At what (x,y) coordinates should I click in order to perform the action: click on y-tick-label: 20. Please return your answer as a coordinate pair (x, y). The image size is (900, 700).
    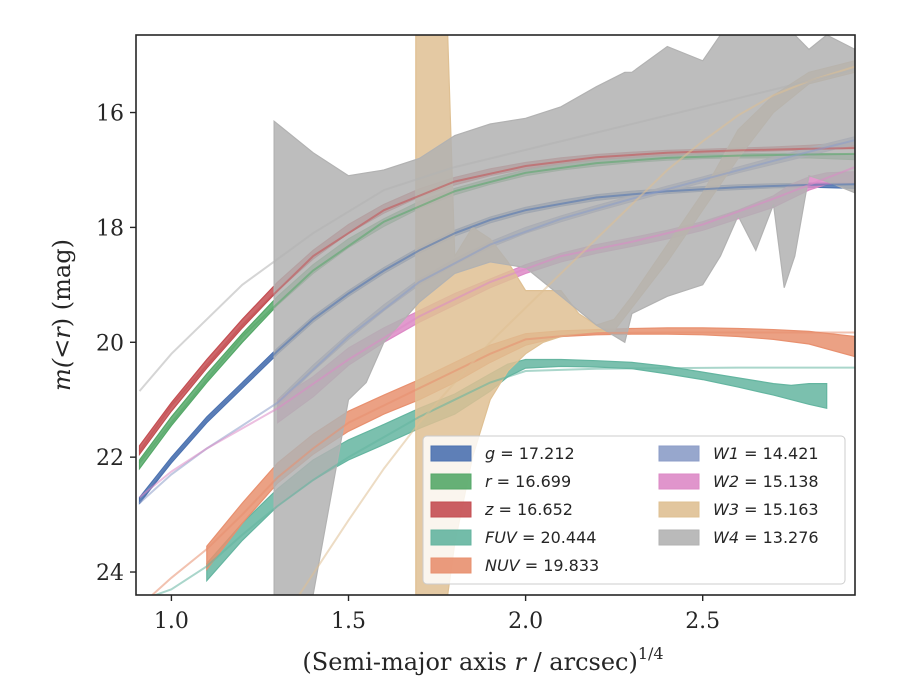
    Looking at the image, I should click on (110, 343).